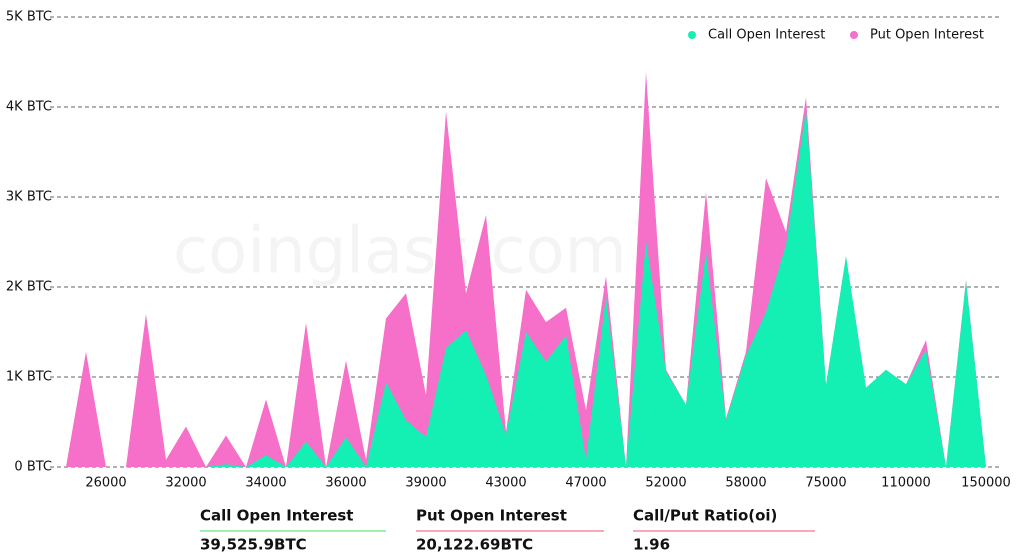 The height and width of the screenshot is (558, 1024). What do you see at coordinates (400, 252) in the screenshot?
I see `watermark: coinglass.com` at bounding box center [400, 252].